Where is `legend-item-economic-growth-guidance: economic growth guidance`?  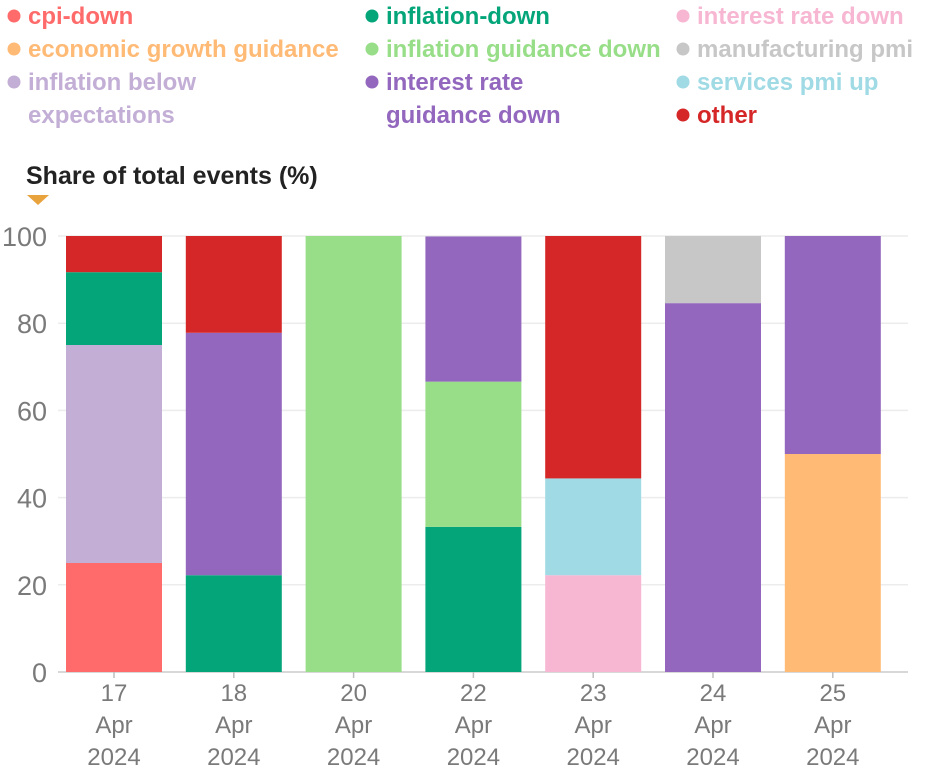 legend-item-economic-growth-guidance: economic growth guidance is located at coordinates (173, 49).